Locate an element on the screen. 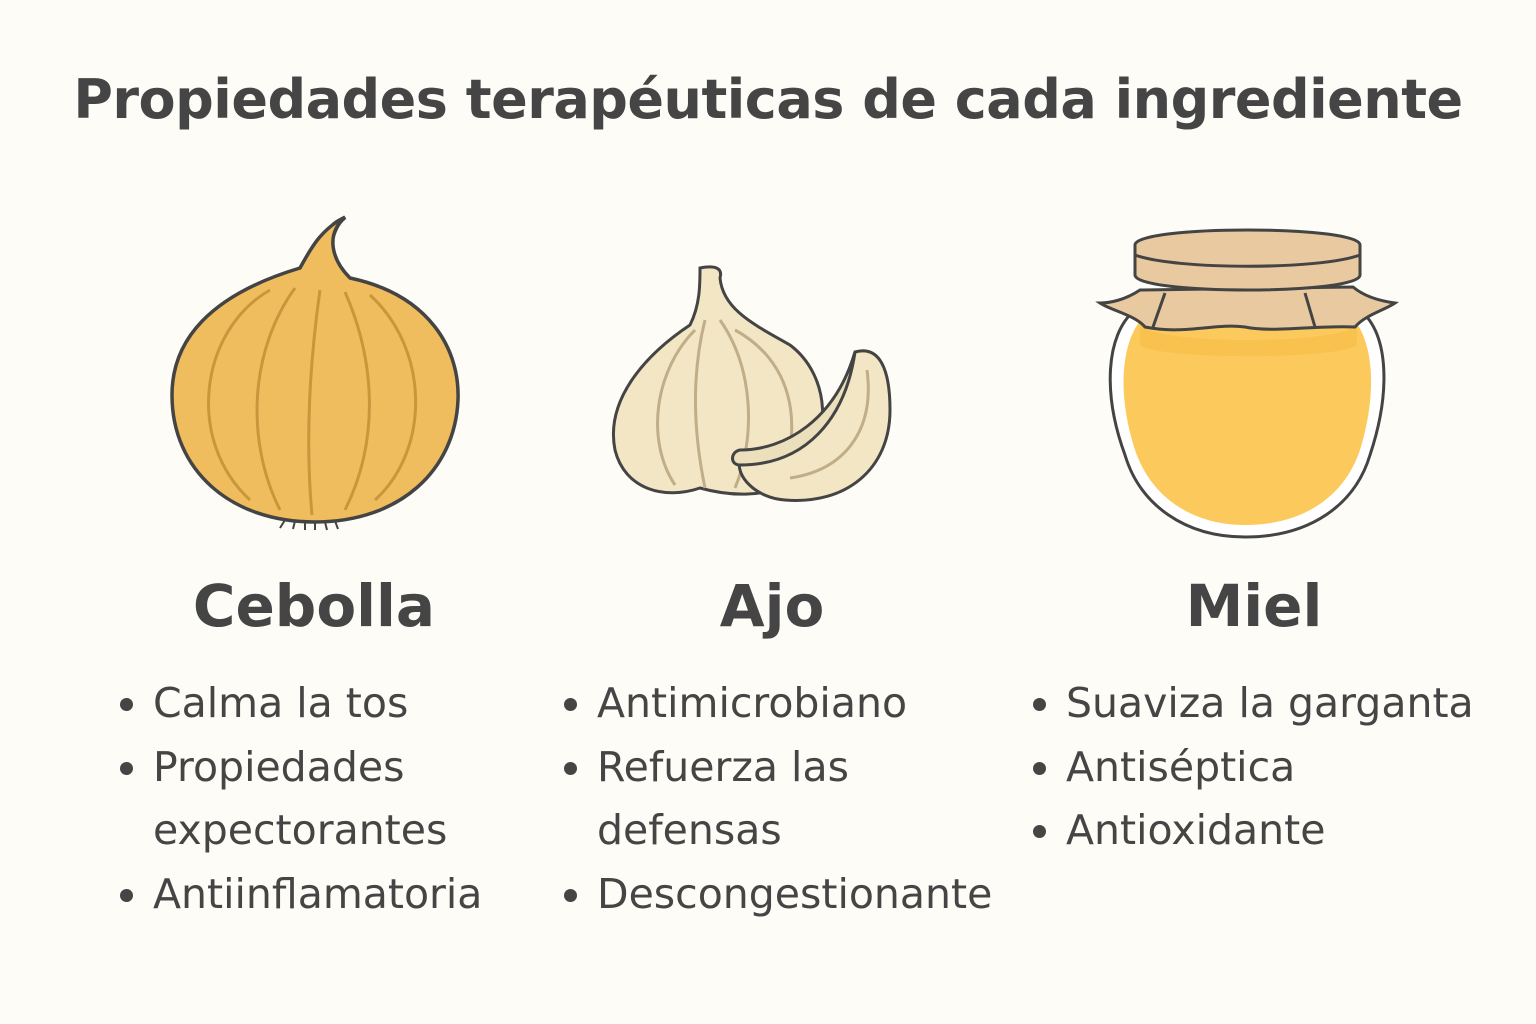 This screenshot has height=1024, width=1536. ingredient-name-cebolla: Cebolla is located at coordinates (314, 606).